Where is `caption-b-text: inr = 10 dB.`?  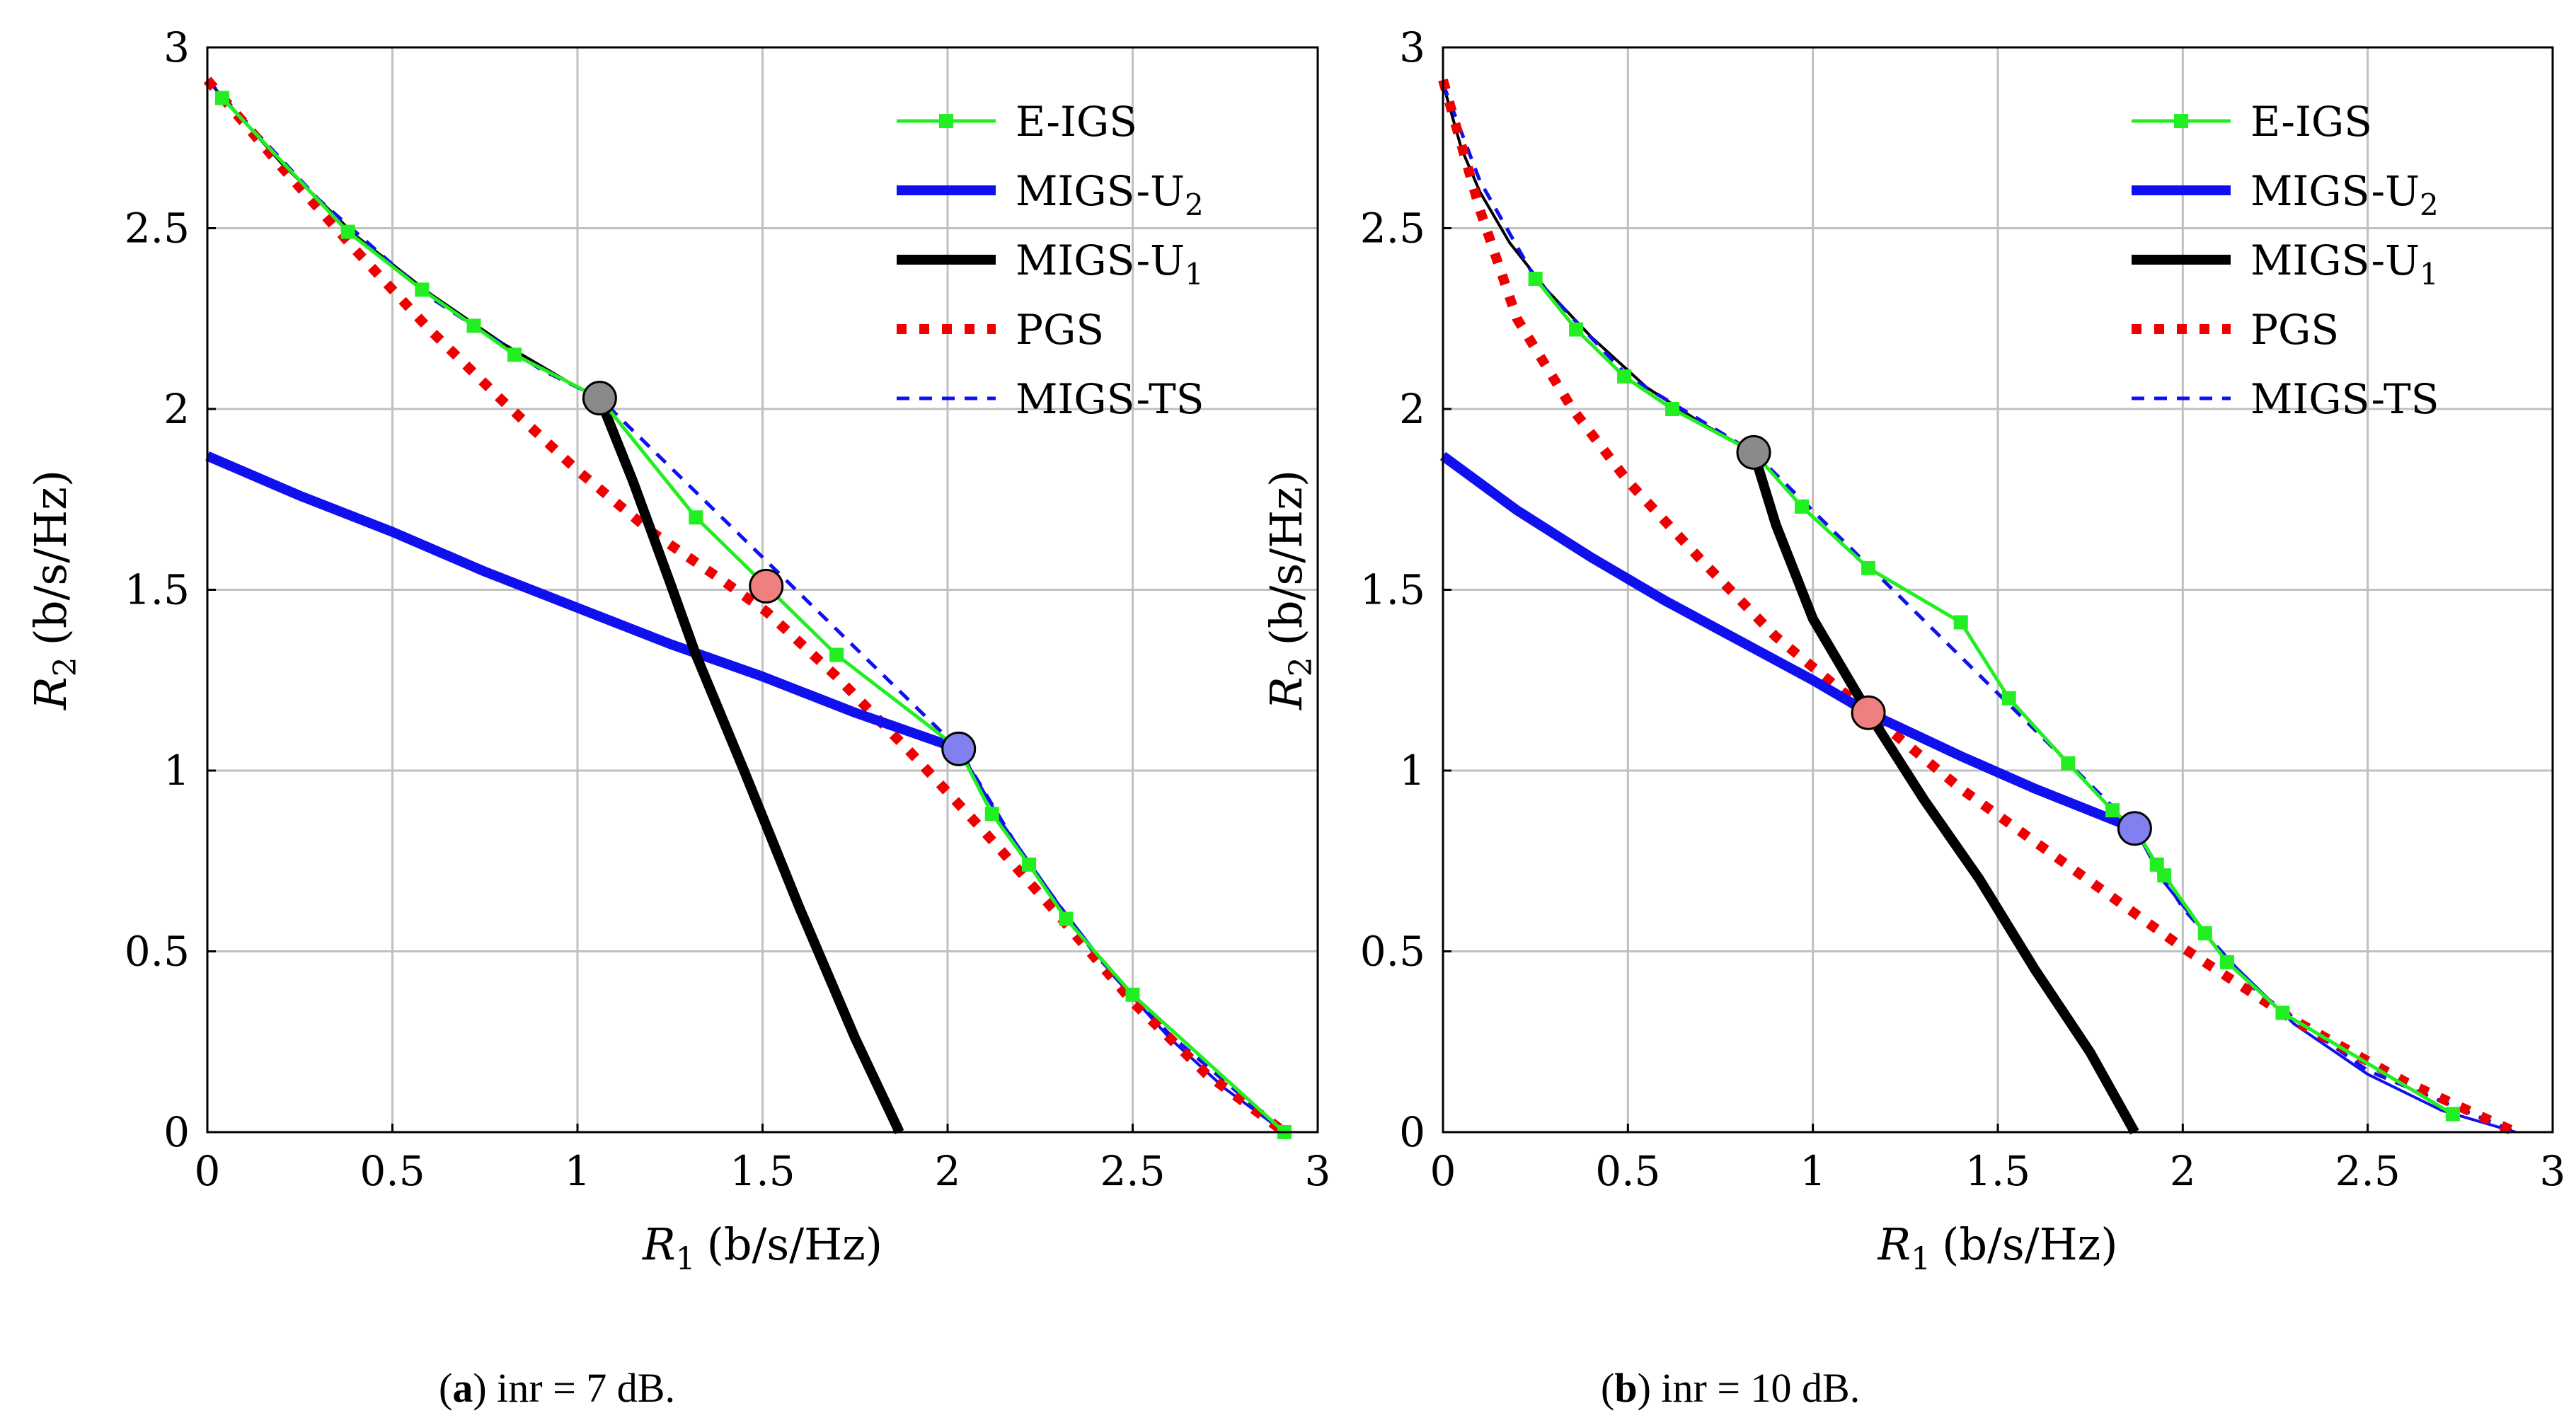 caption-b-text: inr = 10 dB. is located at coordinates (1761, 1388).